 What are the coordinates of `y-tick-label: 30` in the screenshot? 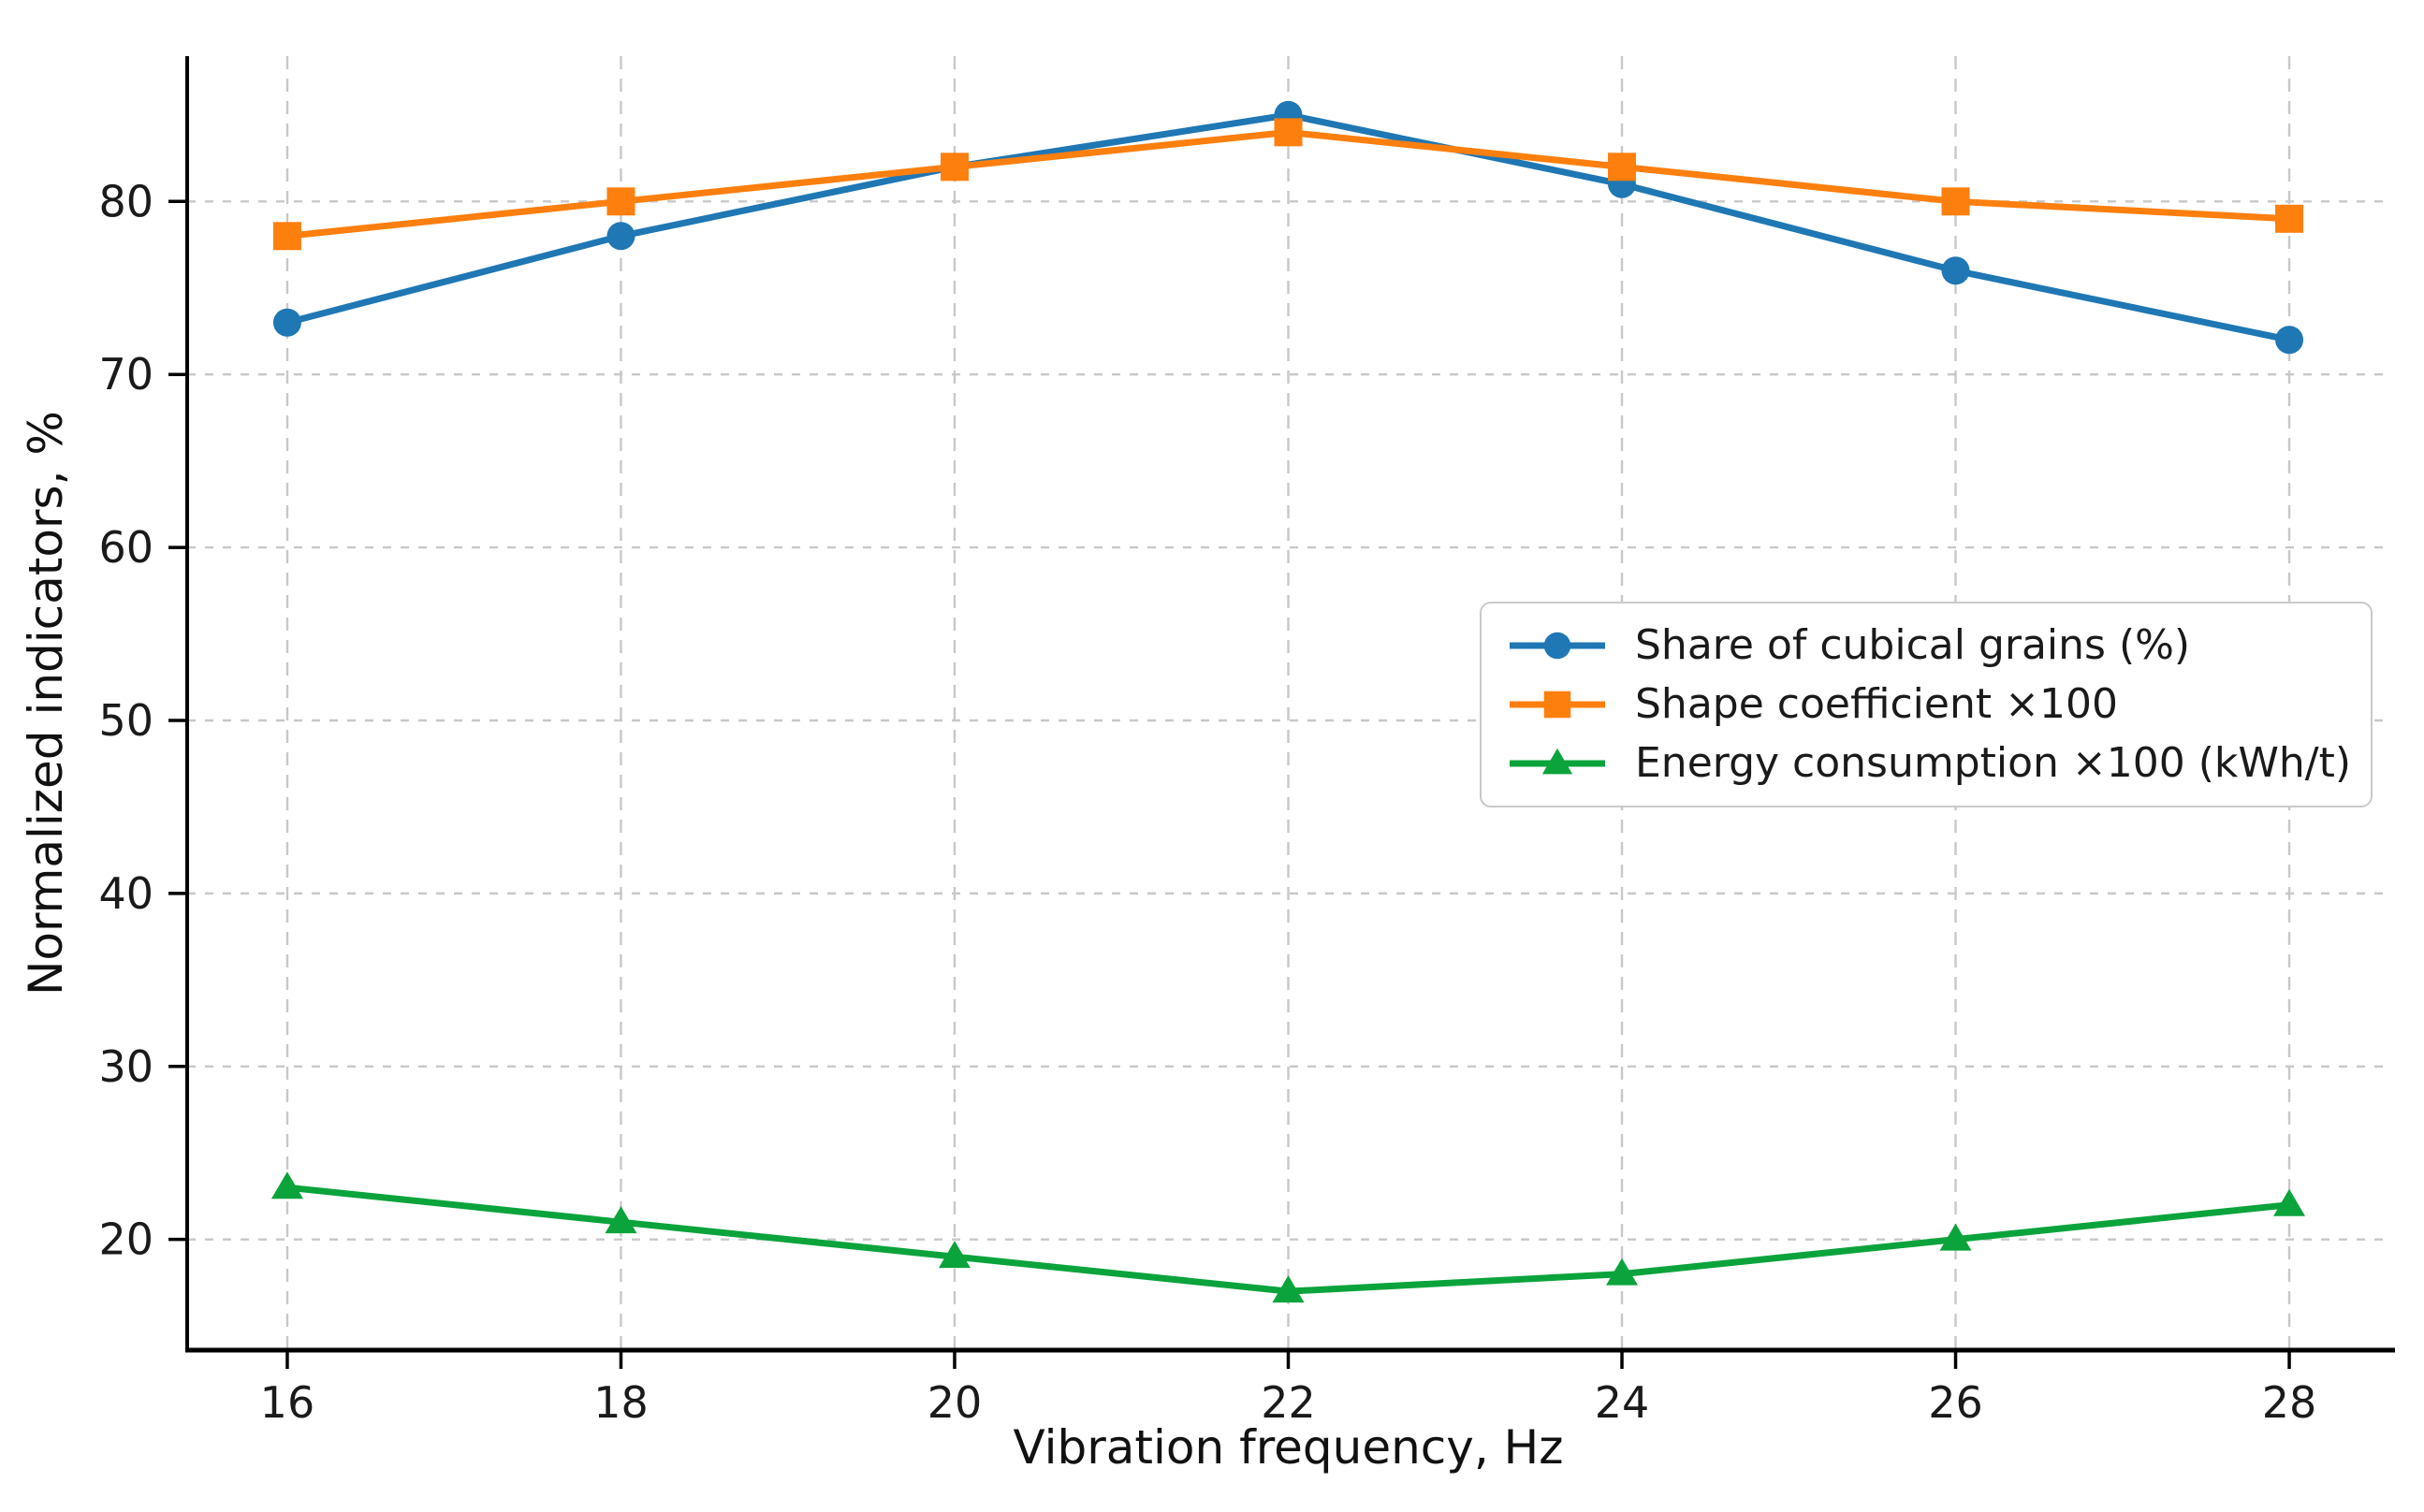 It's located at (125, 1066).